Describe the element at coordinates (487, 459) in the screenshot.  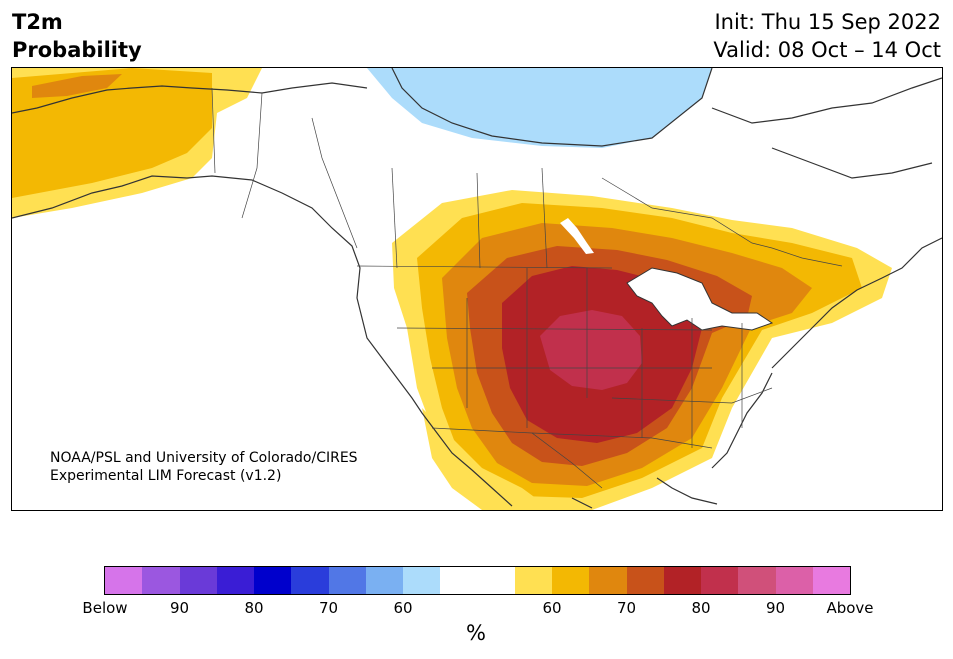
I see `mexico-yellow-region` at that location.